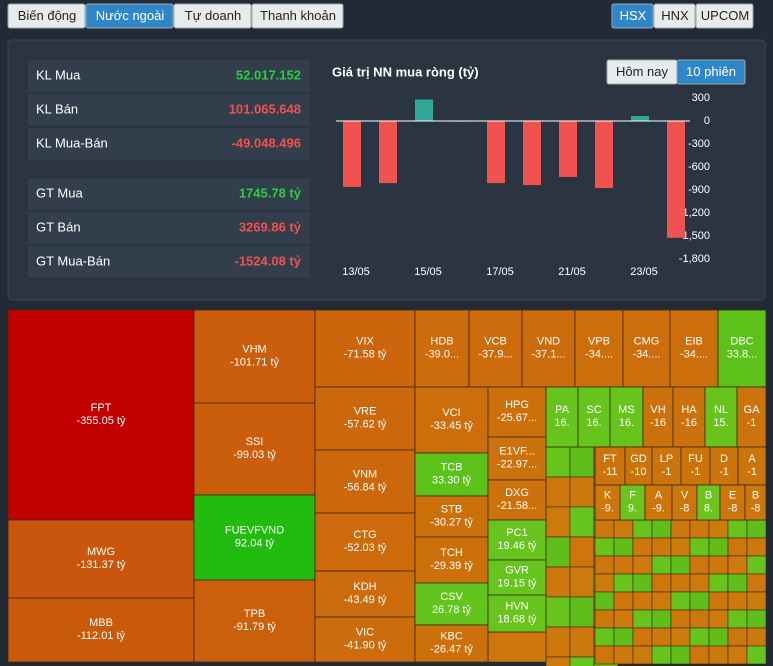 This screenshot has width=773, height=666. What do you see at coordinates (101, 552) in the screenshot?
I see `tile-symbol: MWG` at bounding box center [101, 552].